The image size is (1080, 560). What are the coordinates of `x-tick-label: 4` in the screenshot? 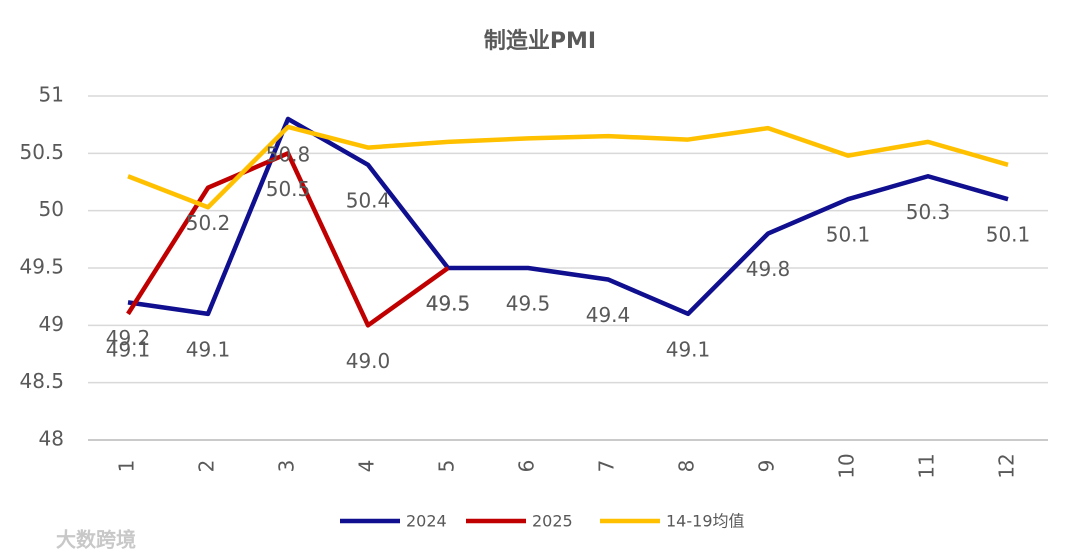 It's located at (367, 466).